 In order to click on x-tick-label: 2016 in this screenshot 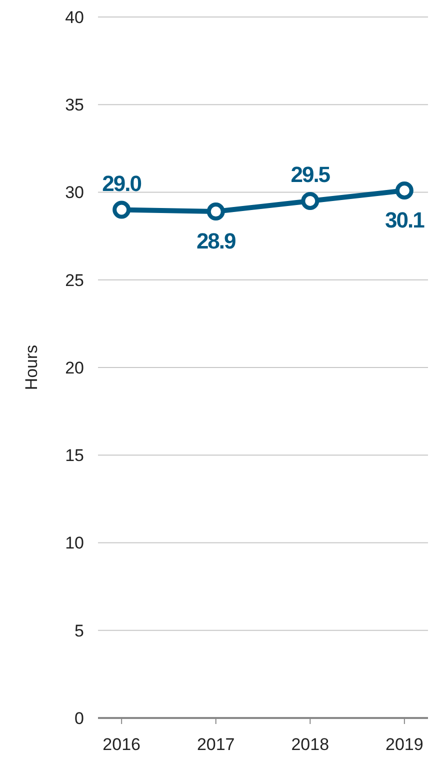, I will do `click(121, 744)`.